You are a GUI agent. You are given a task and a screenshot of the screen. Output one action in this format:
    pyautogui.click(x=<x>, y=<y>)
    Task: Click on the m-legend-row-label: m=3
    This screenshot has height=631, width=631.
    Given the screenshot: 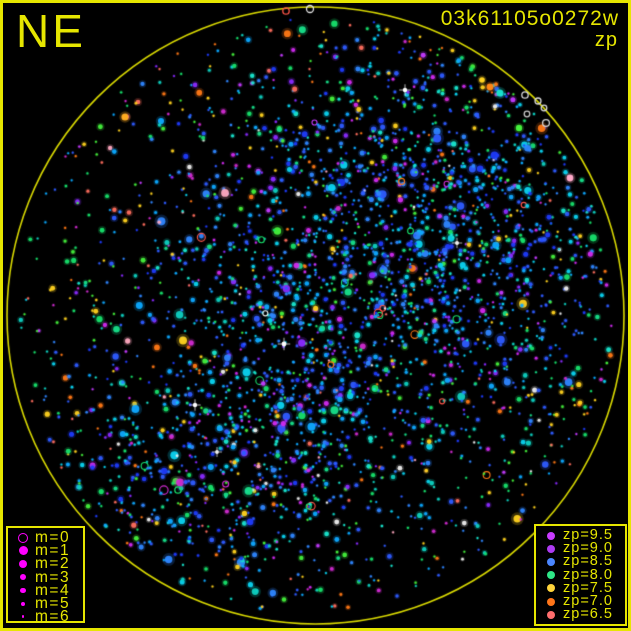 What is the action you would take?
    pyautogui.click(x=53, y=577)
    